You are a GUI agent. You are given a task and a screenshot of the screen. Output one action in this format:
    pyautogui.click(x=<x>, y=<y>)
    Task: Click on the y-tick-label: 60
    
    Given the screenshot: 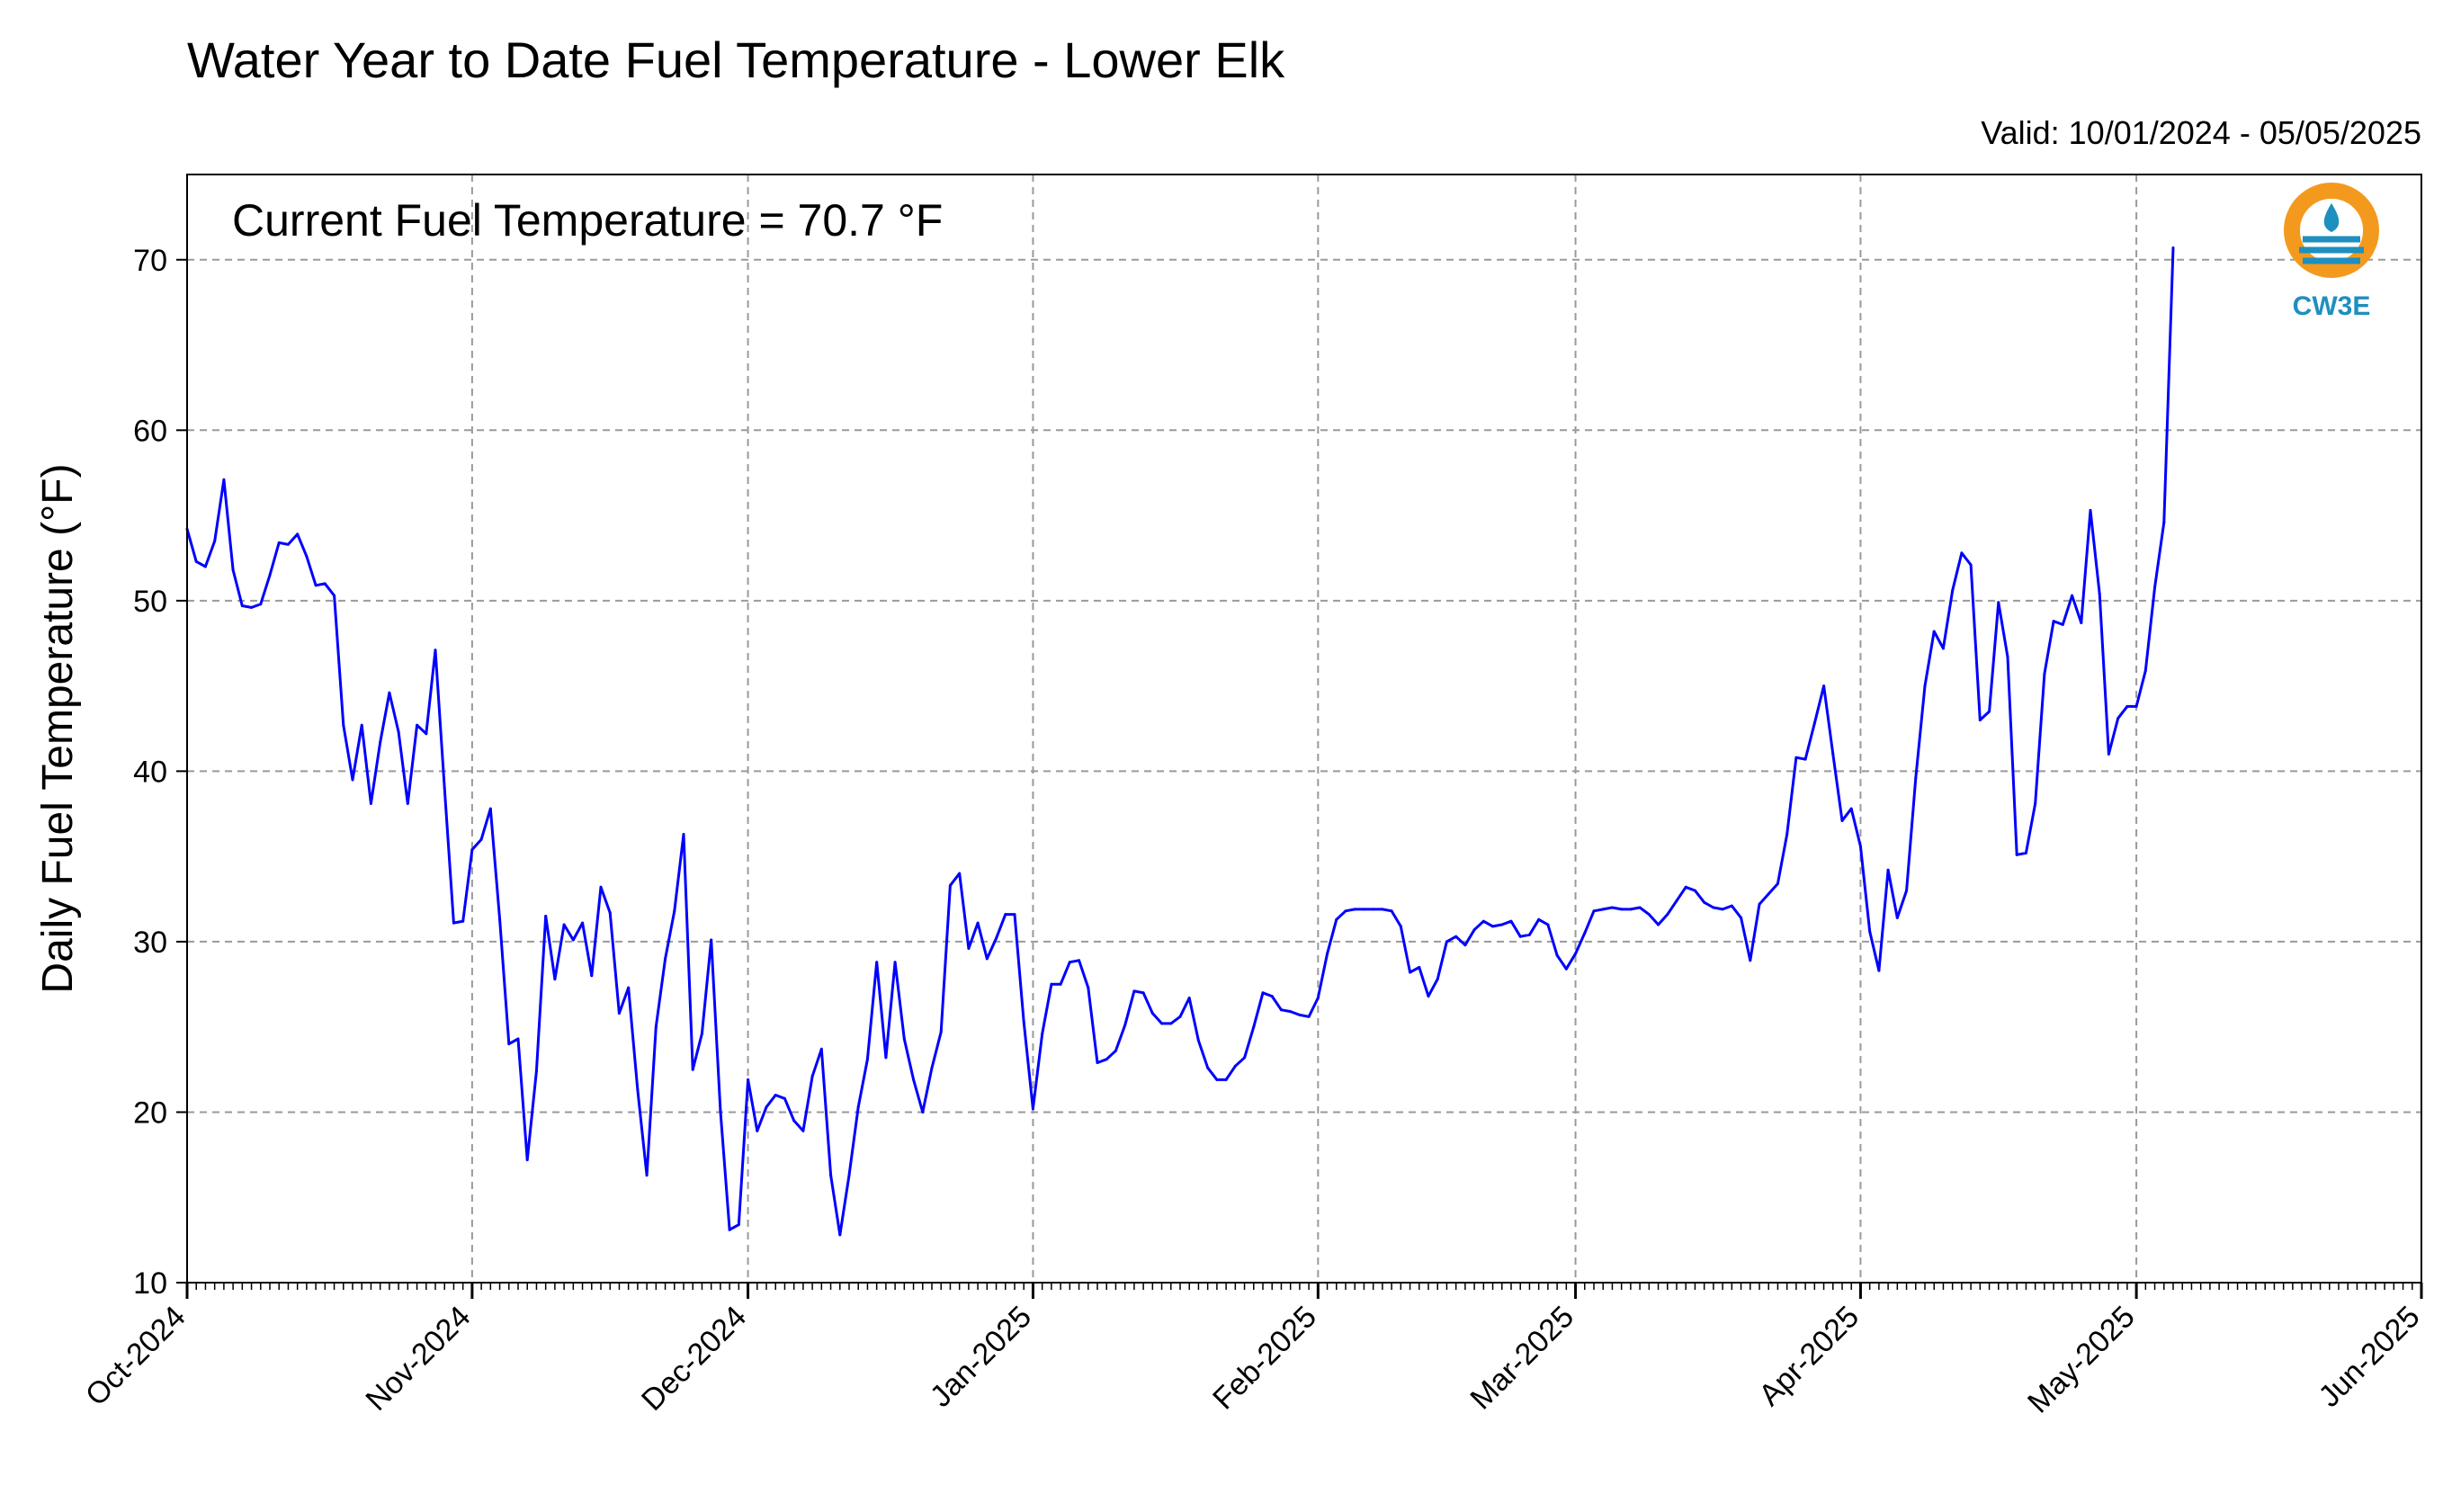 What is the action you would take?
    pyautogui.click(x=150, y=431)
    